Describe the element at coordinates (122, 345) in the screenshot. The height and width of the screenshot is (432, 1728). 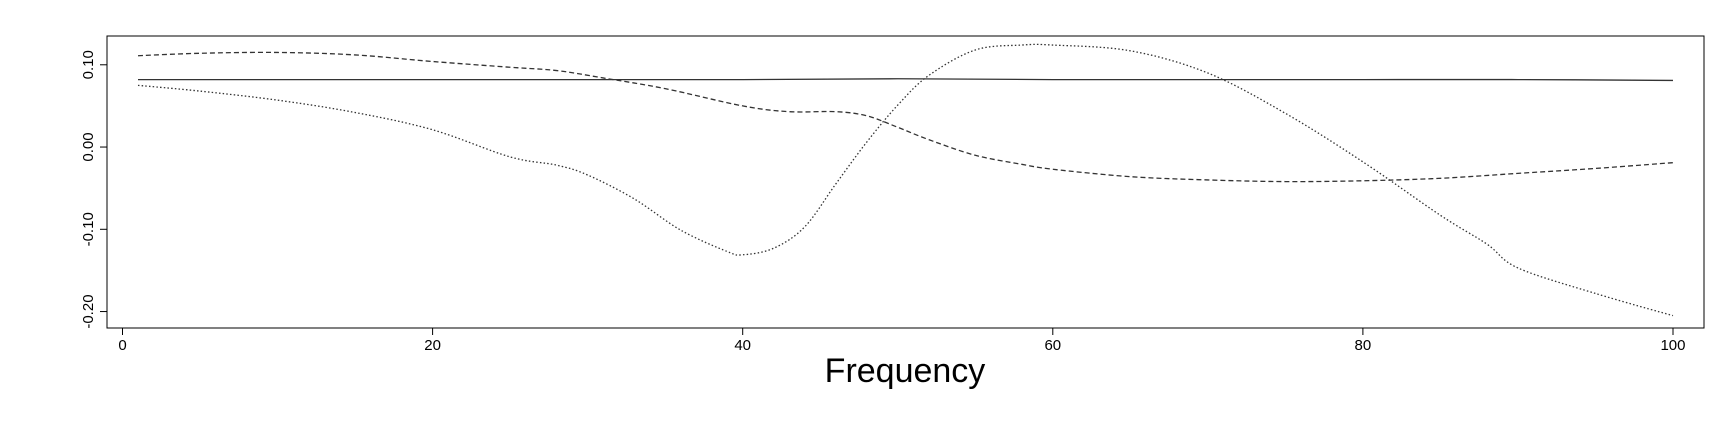
I see `x-tick-label: 0` at that location.